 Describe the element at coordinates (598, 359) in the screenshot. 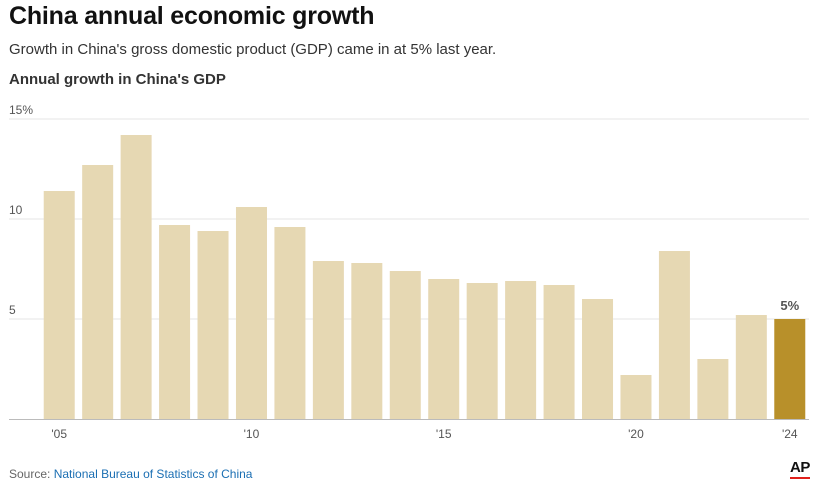

I see `bar-2019` at that location.